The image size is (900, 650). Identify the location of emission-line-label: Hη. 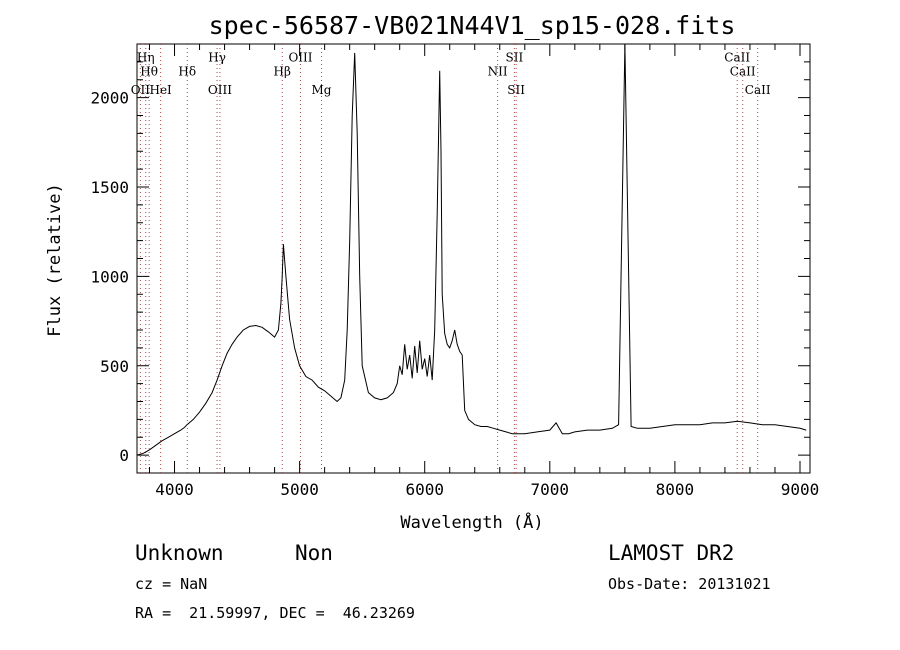
(146, 58).